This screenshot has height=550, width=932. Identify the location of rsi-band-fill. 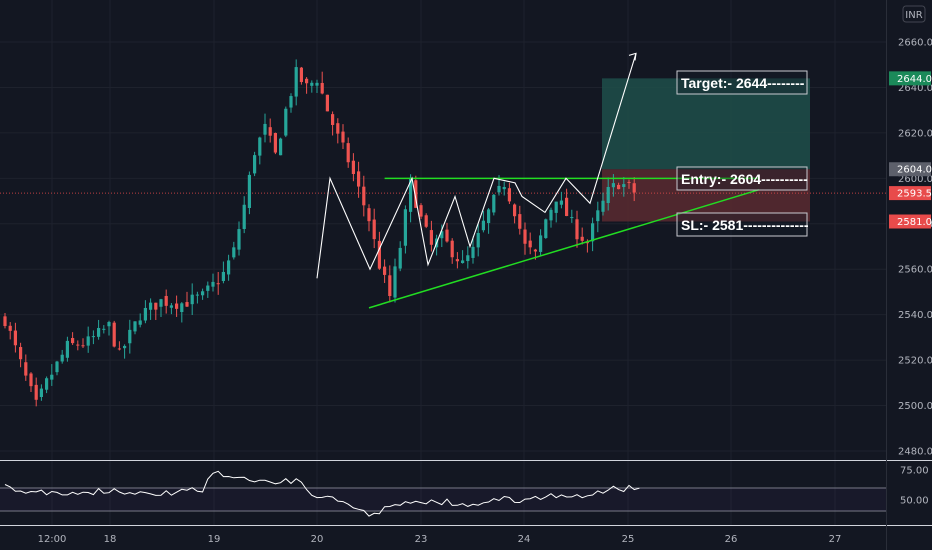
(443, 499).